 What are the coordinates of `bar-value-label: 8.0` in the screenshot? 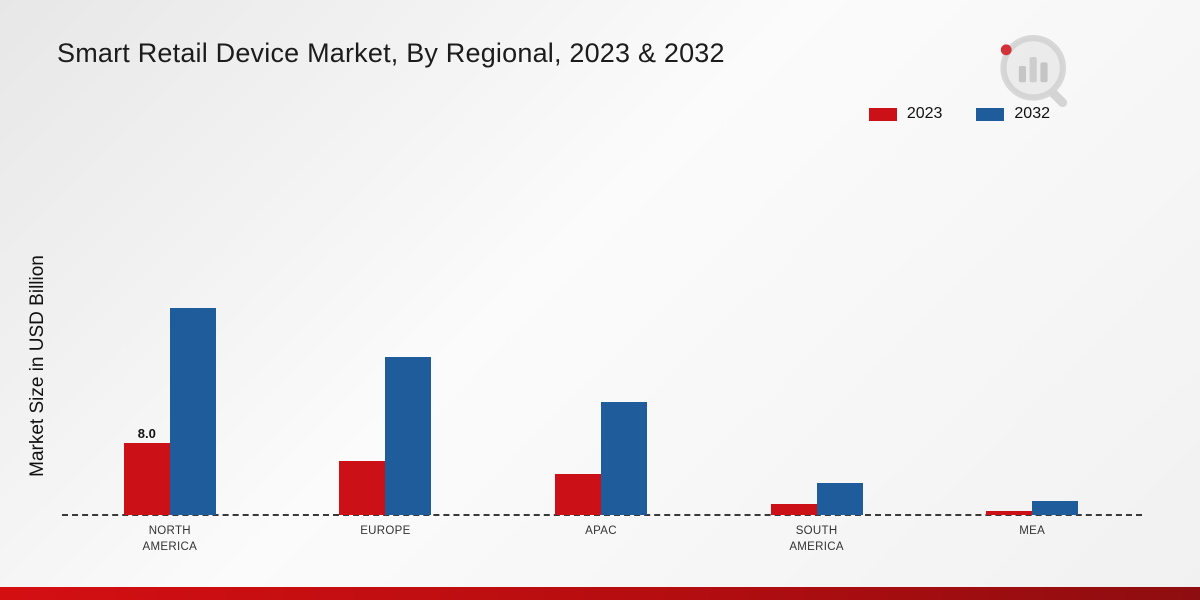 It's located at (146, 433).